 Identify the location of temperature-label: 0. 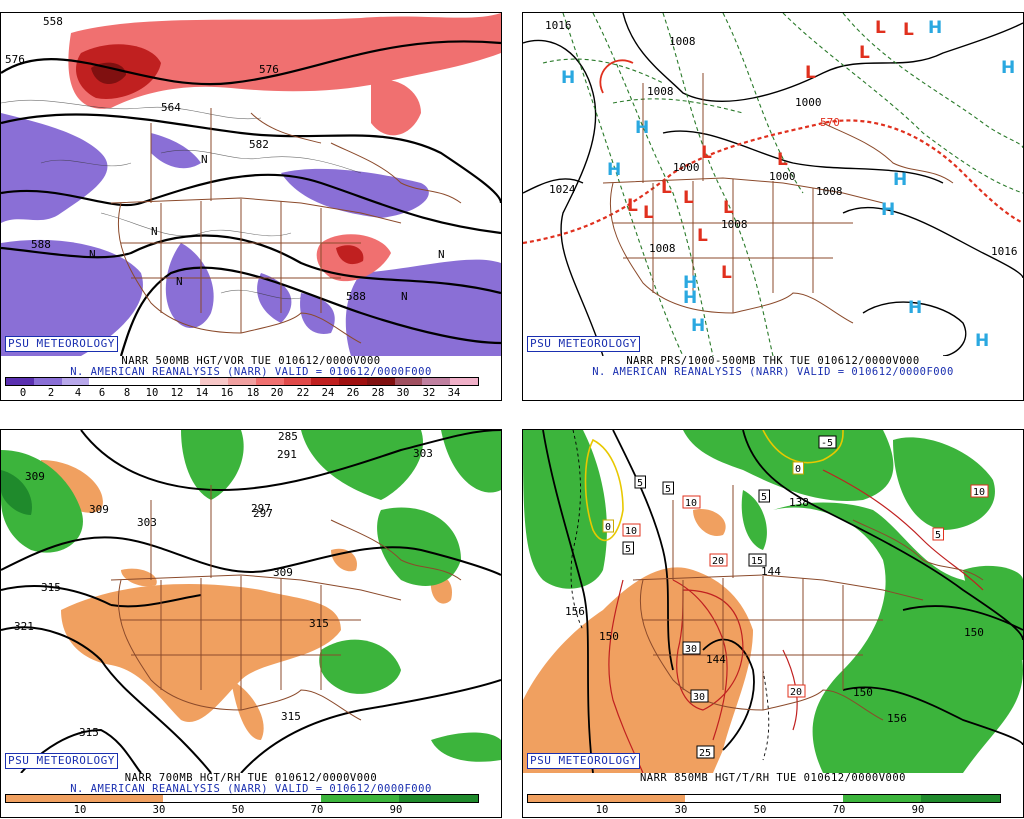
(608, 527).